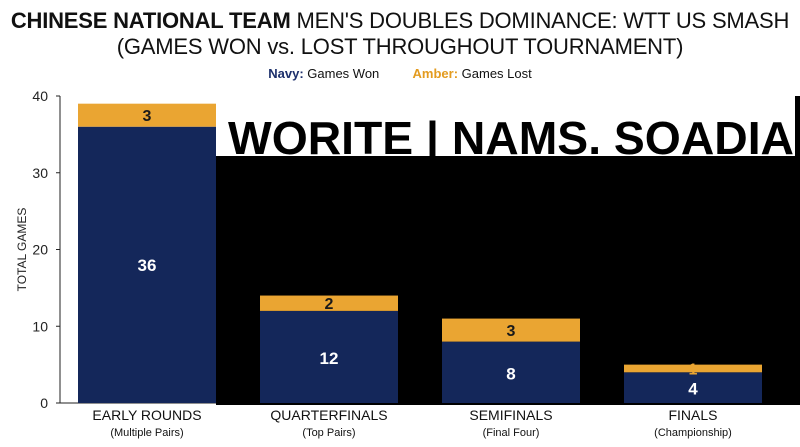  What do you see at coordinates (495, 73) in the screenshot?
I see `legend-lost-label: Games Lost` at bounding box center [495, 73].